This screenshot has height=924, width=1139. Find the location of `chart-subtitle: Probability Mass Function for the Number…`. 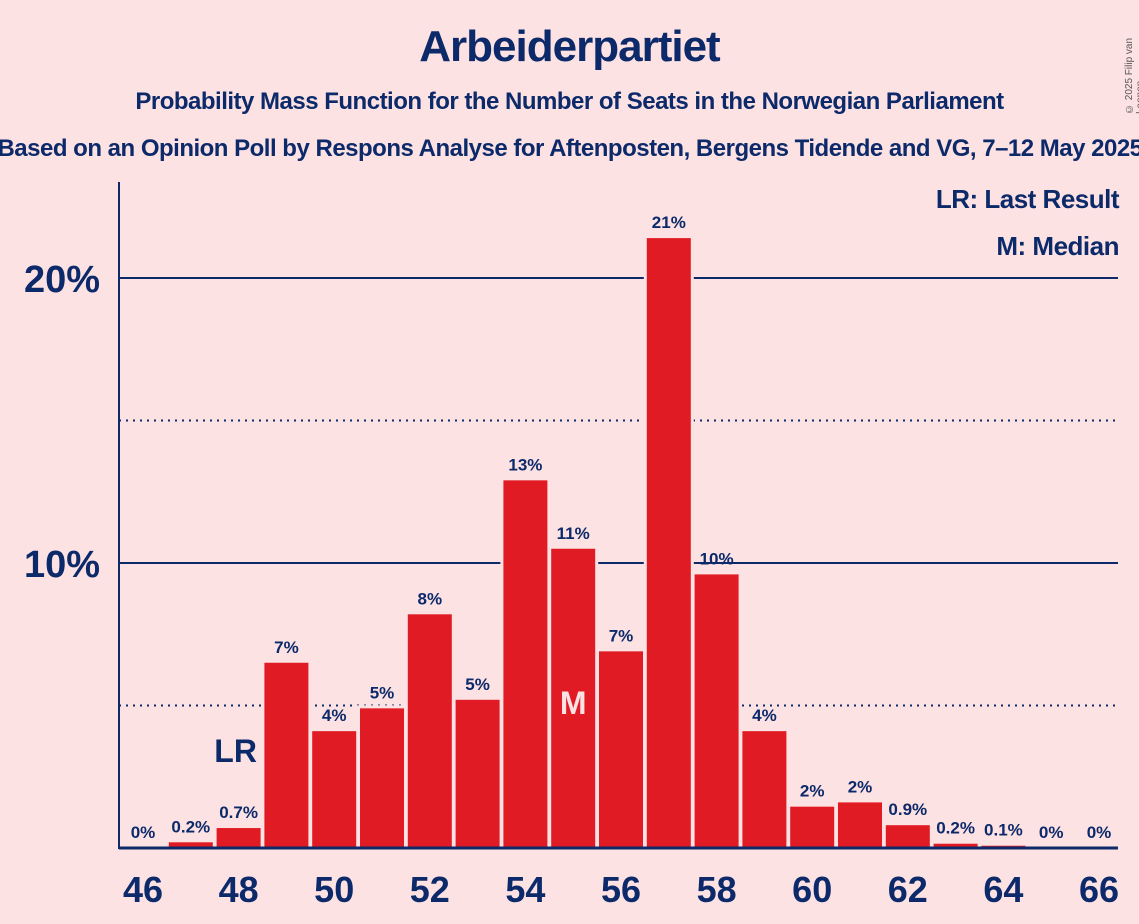

chart-subtitle: Probability Mass Function for the Number… is located at coordinates (569, 101).